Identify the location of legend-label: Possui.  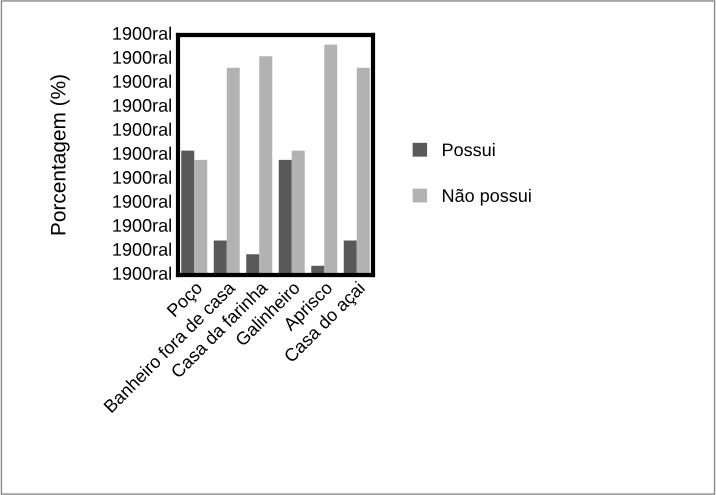
(469, 149).